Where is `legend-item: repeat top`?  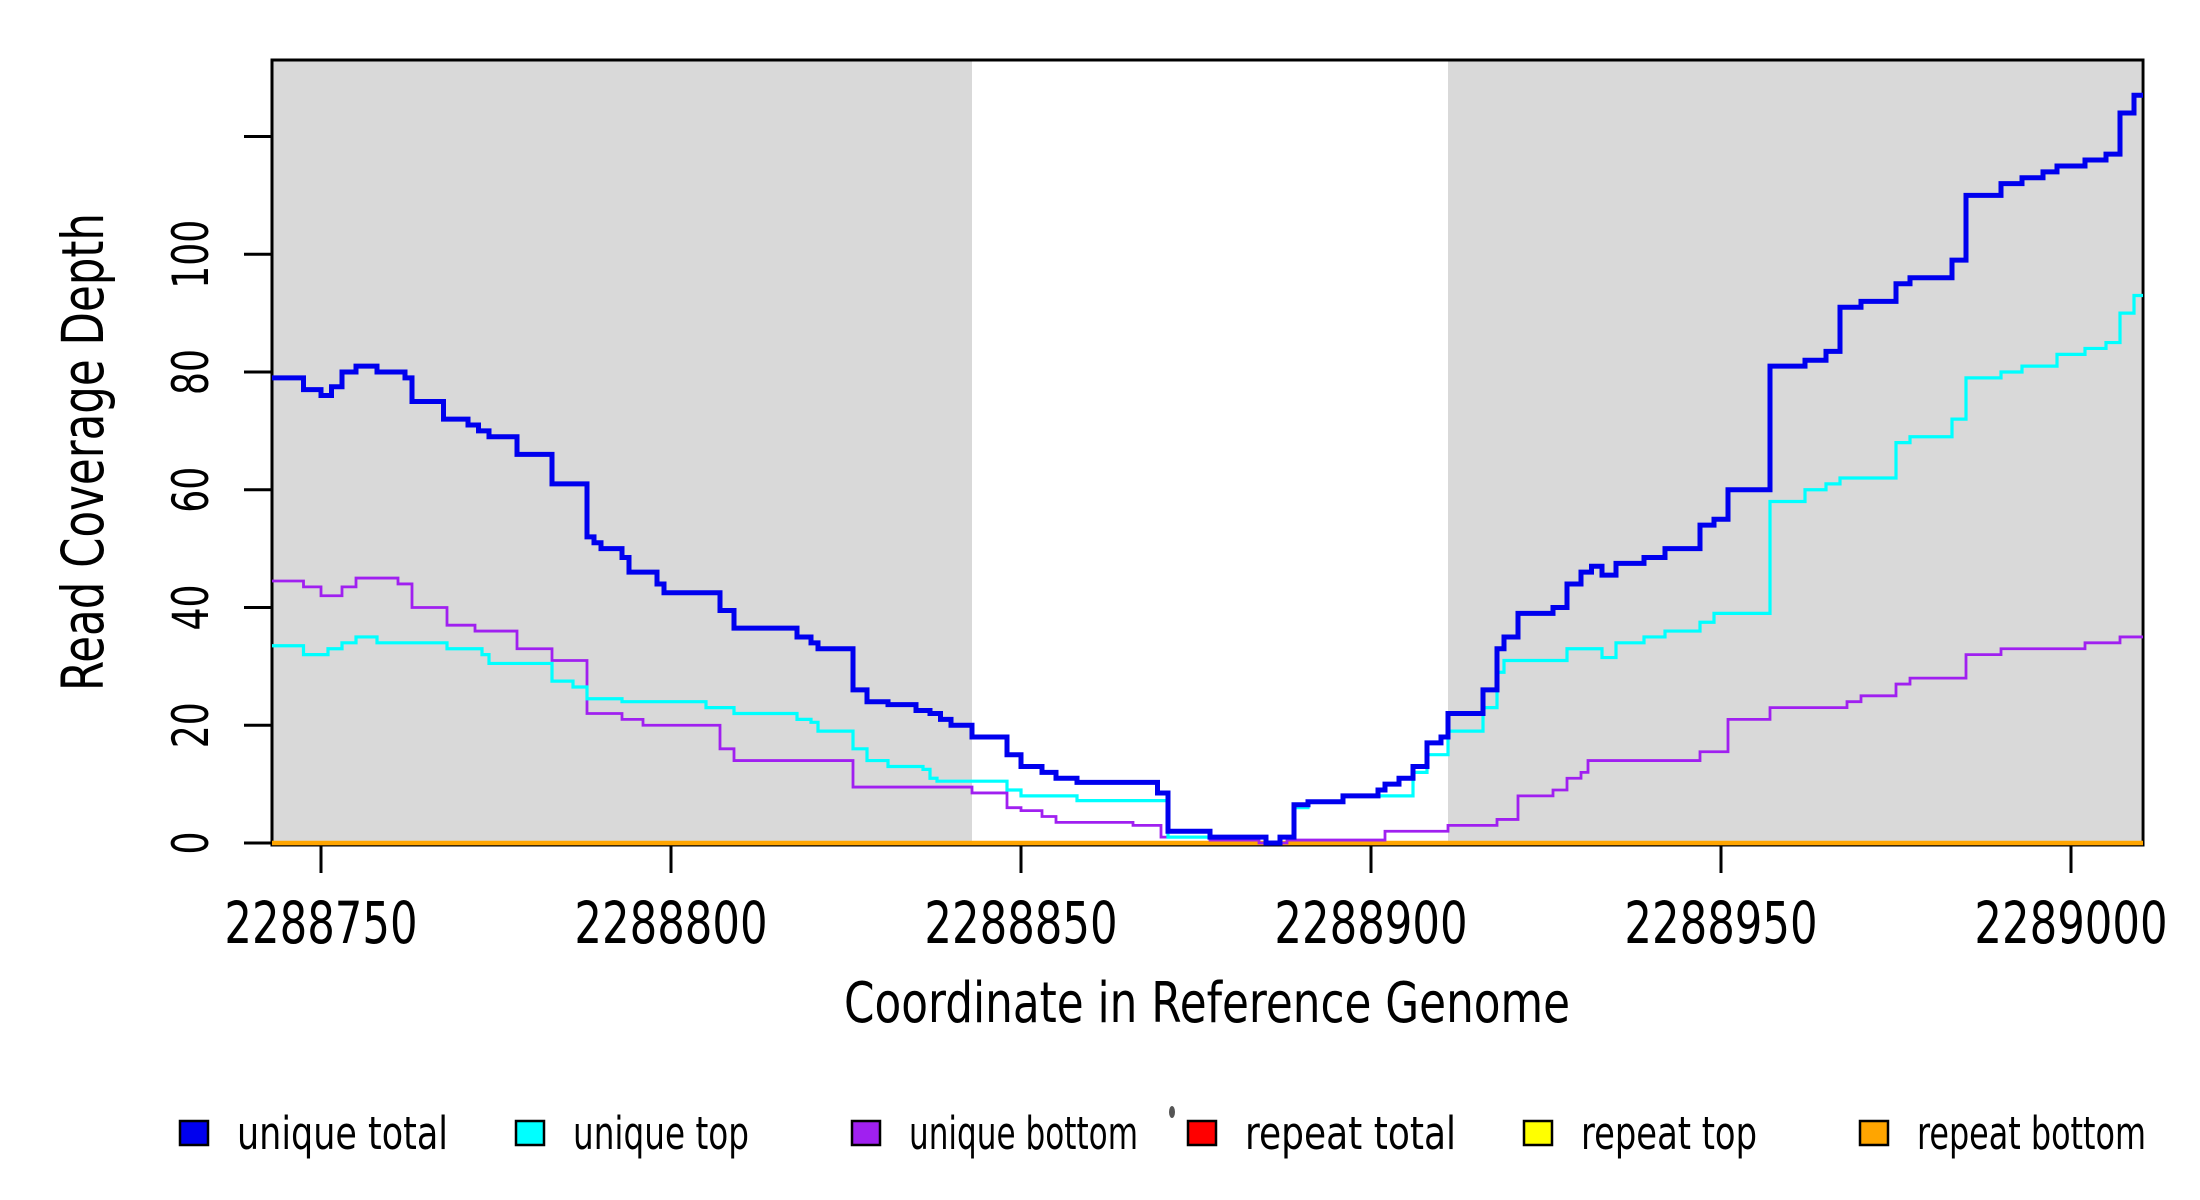 legend-item: repeat top is located at coordinates (1639, 1133).